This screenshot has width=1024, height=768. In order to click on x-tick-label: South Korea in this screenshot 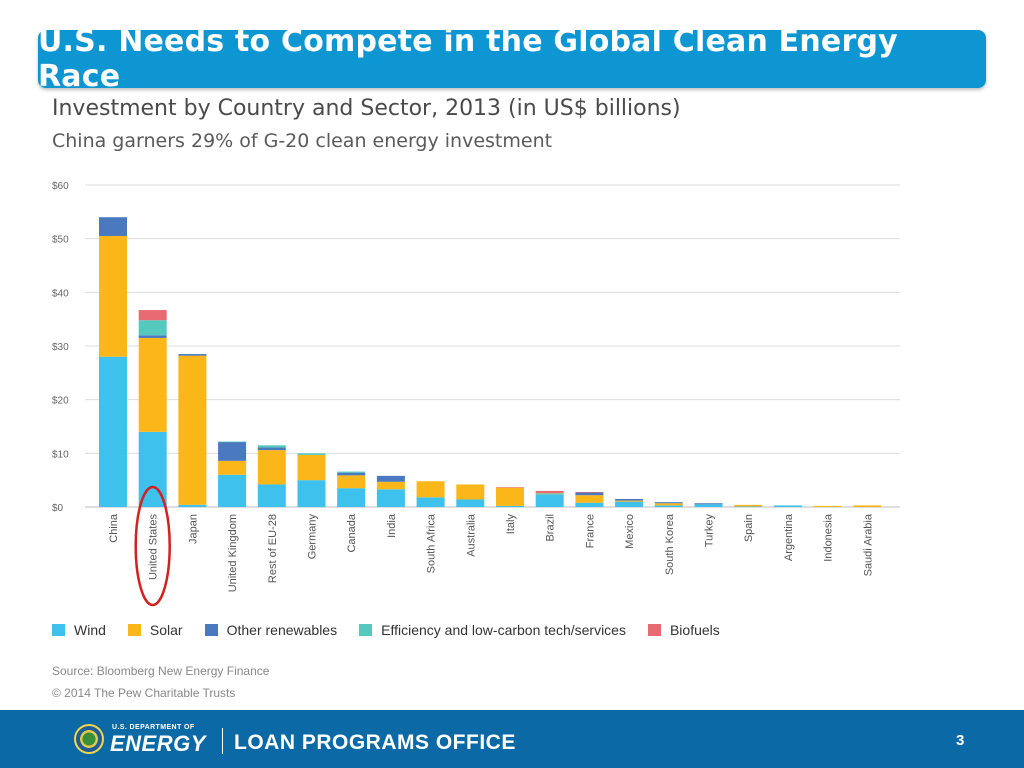, I will do `click(670, 544)`.